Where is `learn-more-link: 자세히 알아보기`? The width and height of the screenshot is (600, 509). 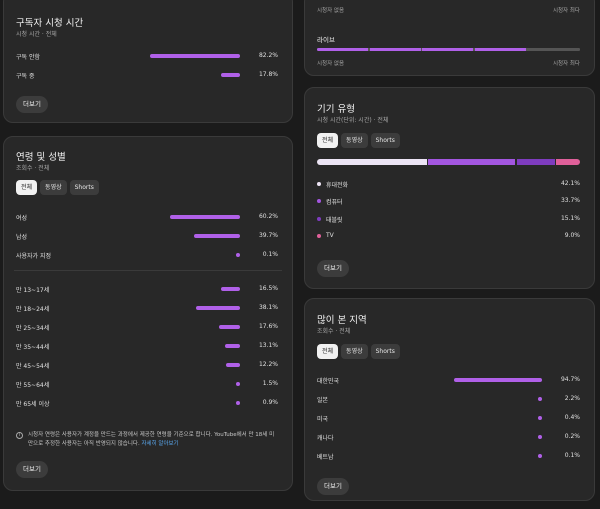
learn-more-link: 자세히 알아보기 is located at coordinates (160, 444).